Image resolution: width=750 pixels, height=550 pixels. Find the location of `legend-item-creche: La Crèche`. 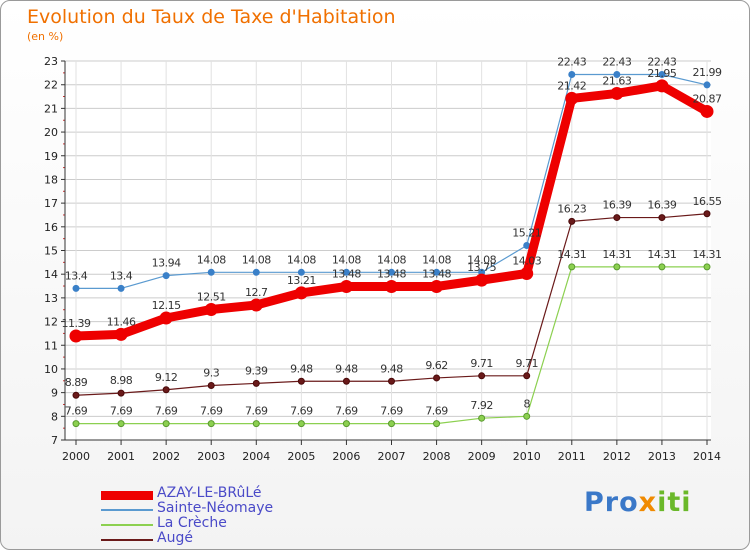

legend-item-creche: La Crèche is located at coordinates (251, 523).